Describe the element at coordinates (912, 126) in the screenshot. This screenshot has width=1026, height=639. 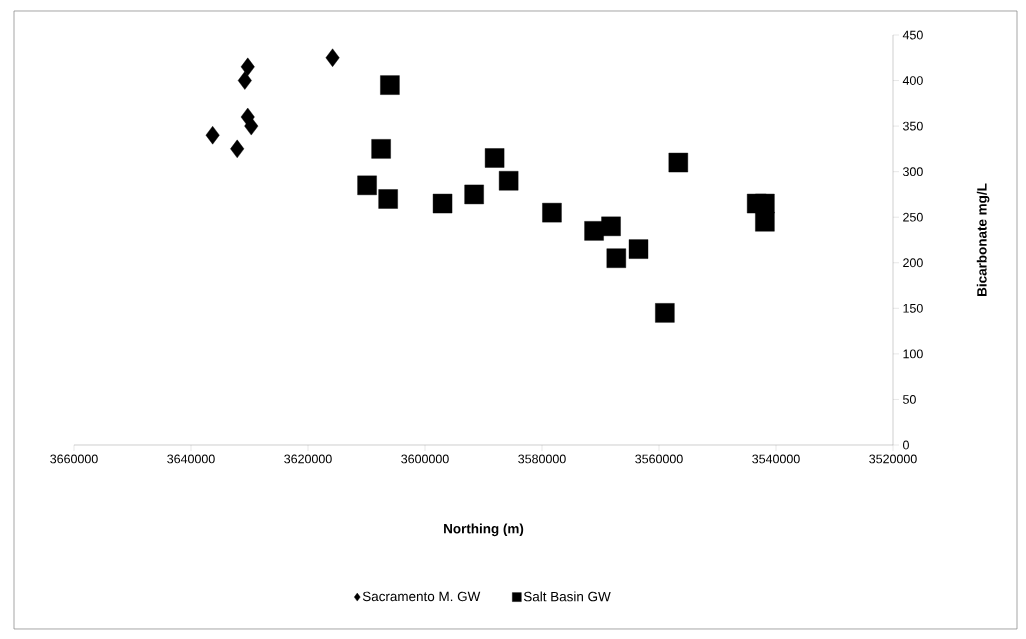
I see `y-tick-label: 350` at that location.